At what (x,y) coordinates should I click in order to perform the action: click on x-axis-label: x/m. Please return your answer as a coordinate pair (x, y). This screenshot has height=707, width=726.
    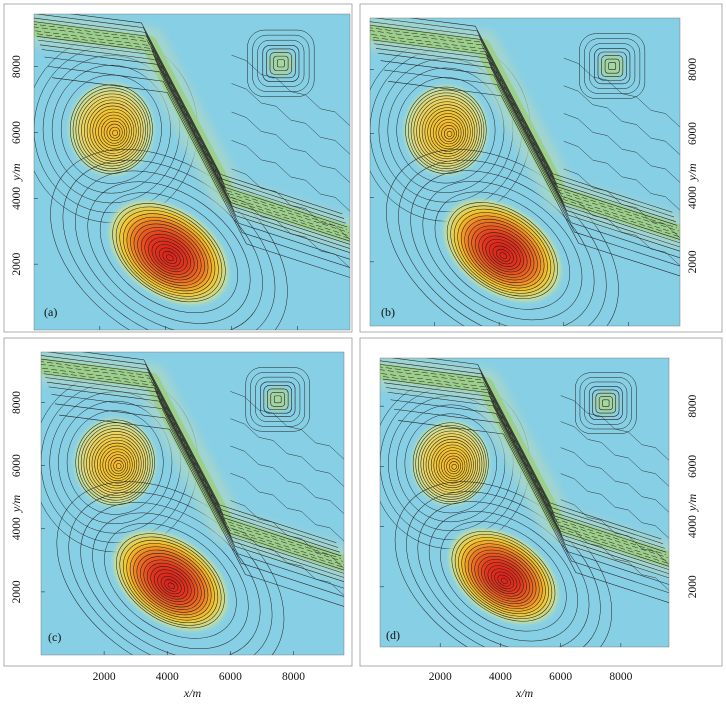
    Looking at the image, I should click on (192, 693).